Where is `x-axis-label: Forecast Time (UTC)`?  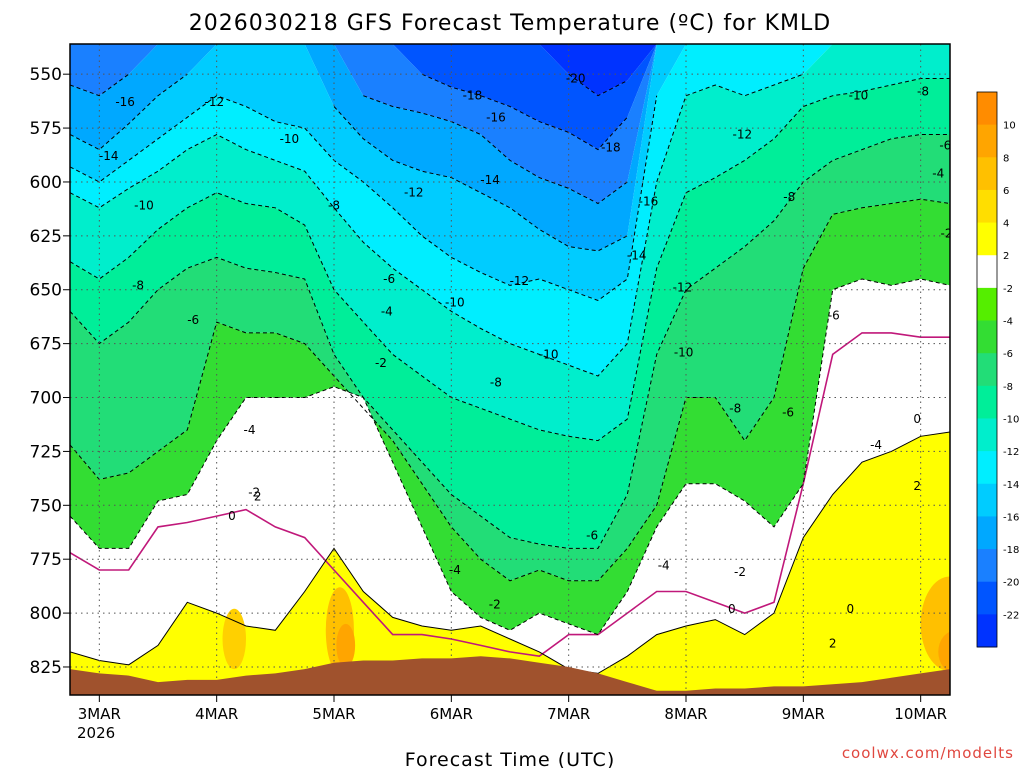
x-axis-label: Forecast Time (UTC) is located at coordinates (510, 758).